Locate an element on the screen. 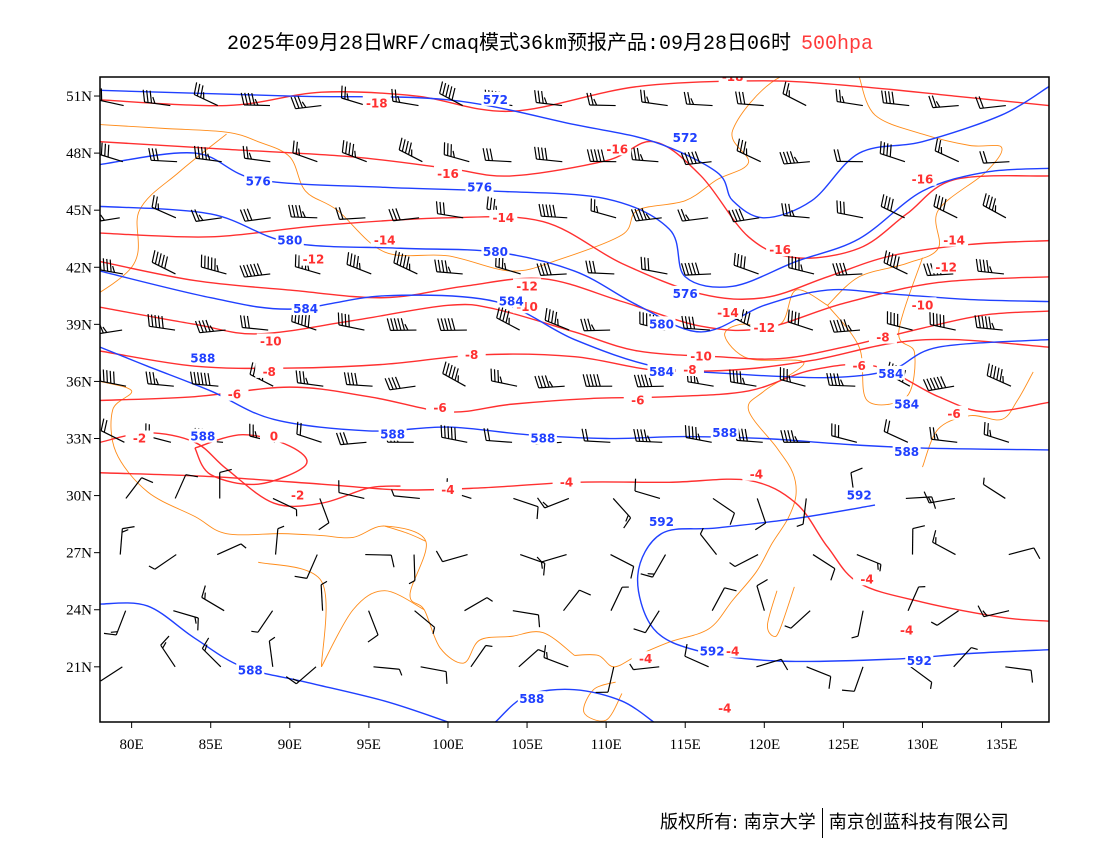  temperature-contour-label: -12 is located at coordinates (314, 260).